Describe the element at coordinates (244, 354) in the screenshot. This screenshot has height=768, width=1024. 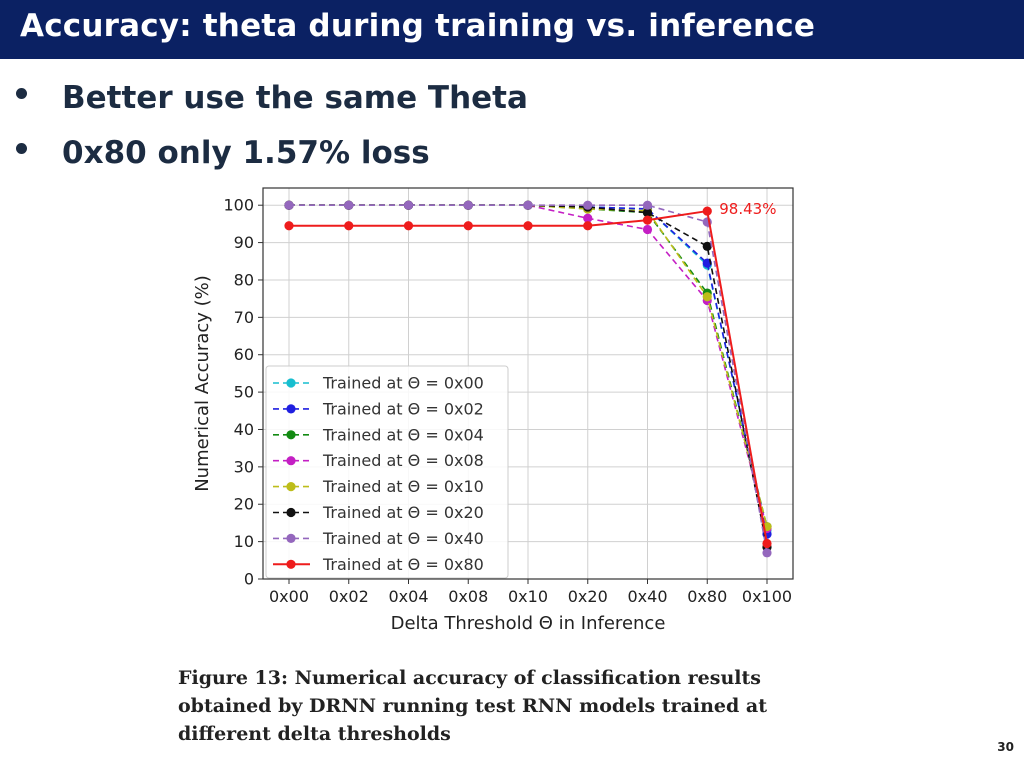
I see `y-tick-label: 60` at that location.